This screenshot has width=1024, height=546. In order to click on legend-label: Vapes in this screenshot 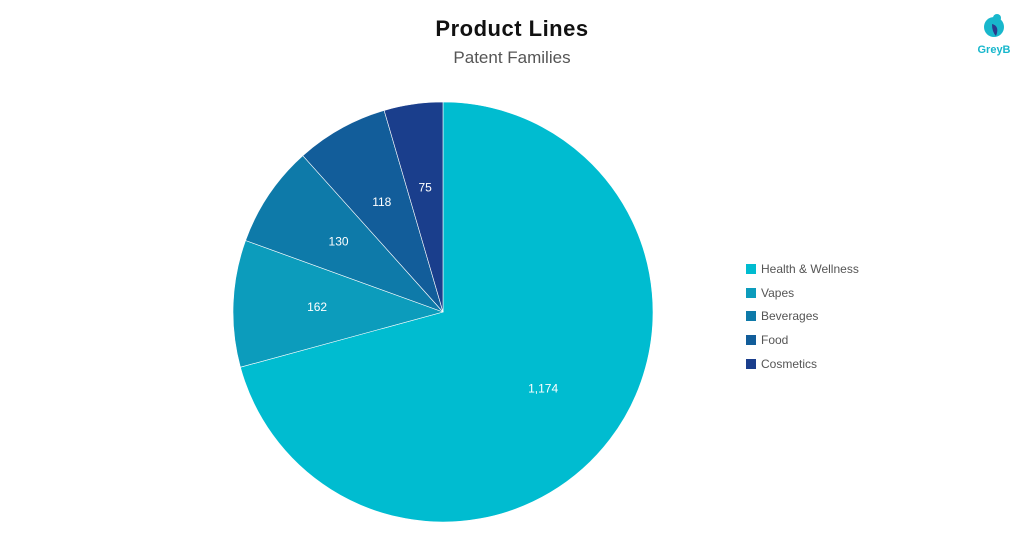, I will do `click(778, 292)`.